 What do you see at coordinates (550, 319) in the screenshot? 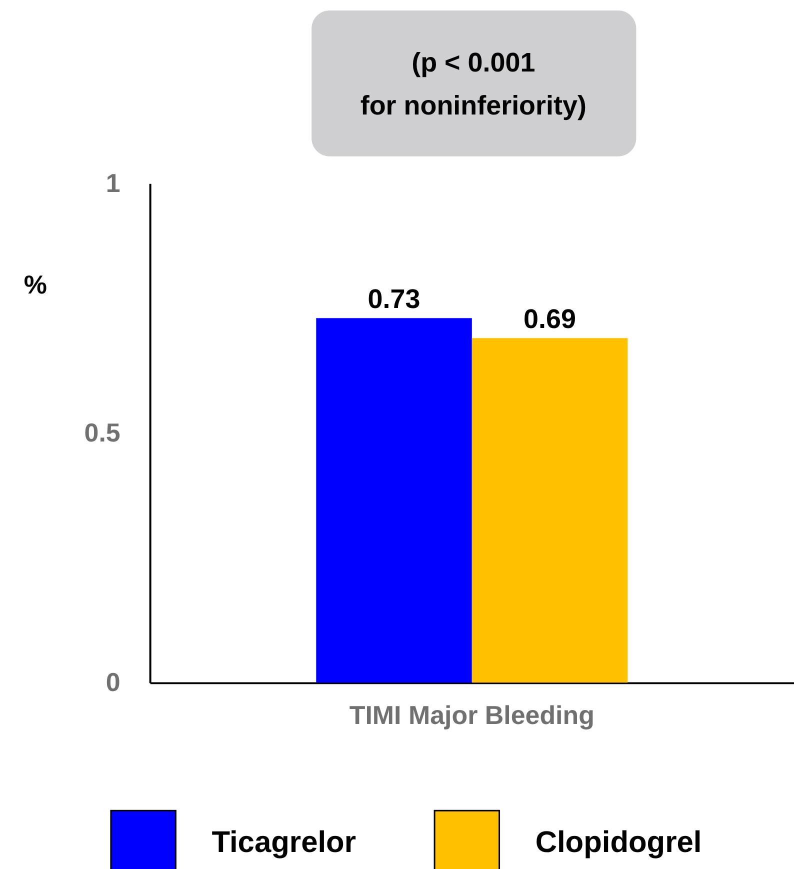
I see `data-label: 0.69` at bounding box center [550, 319].